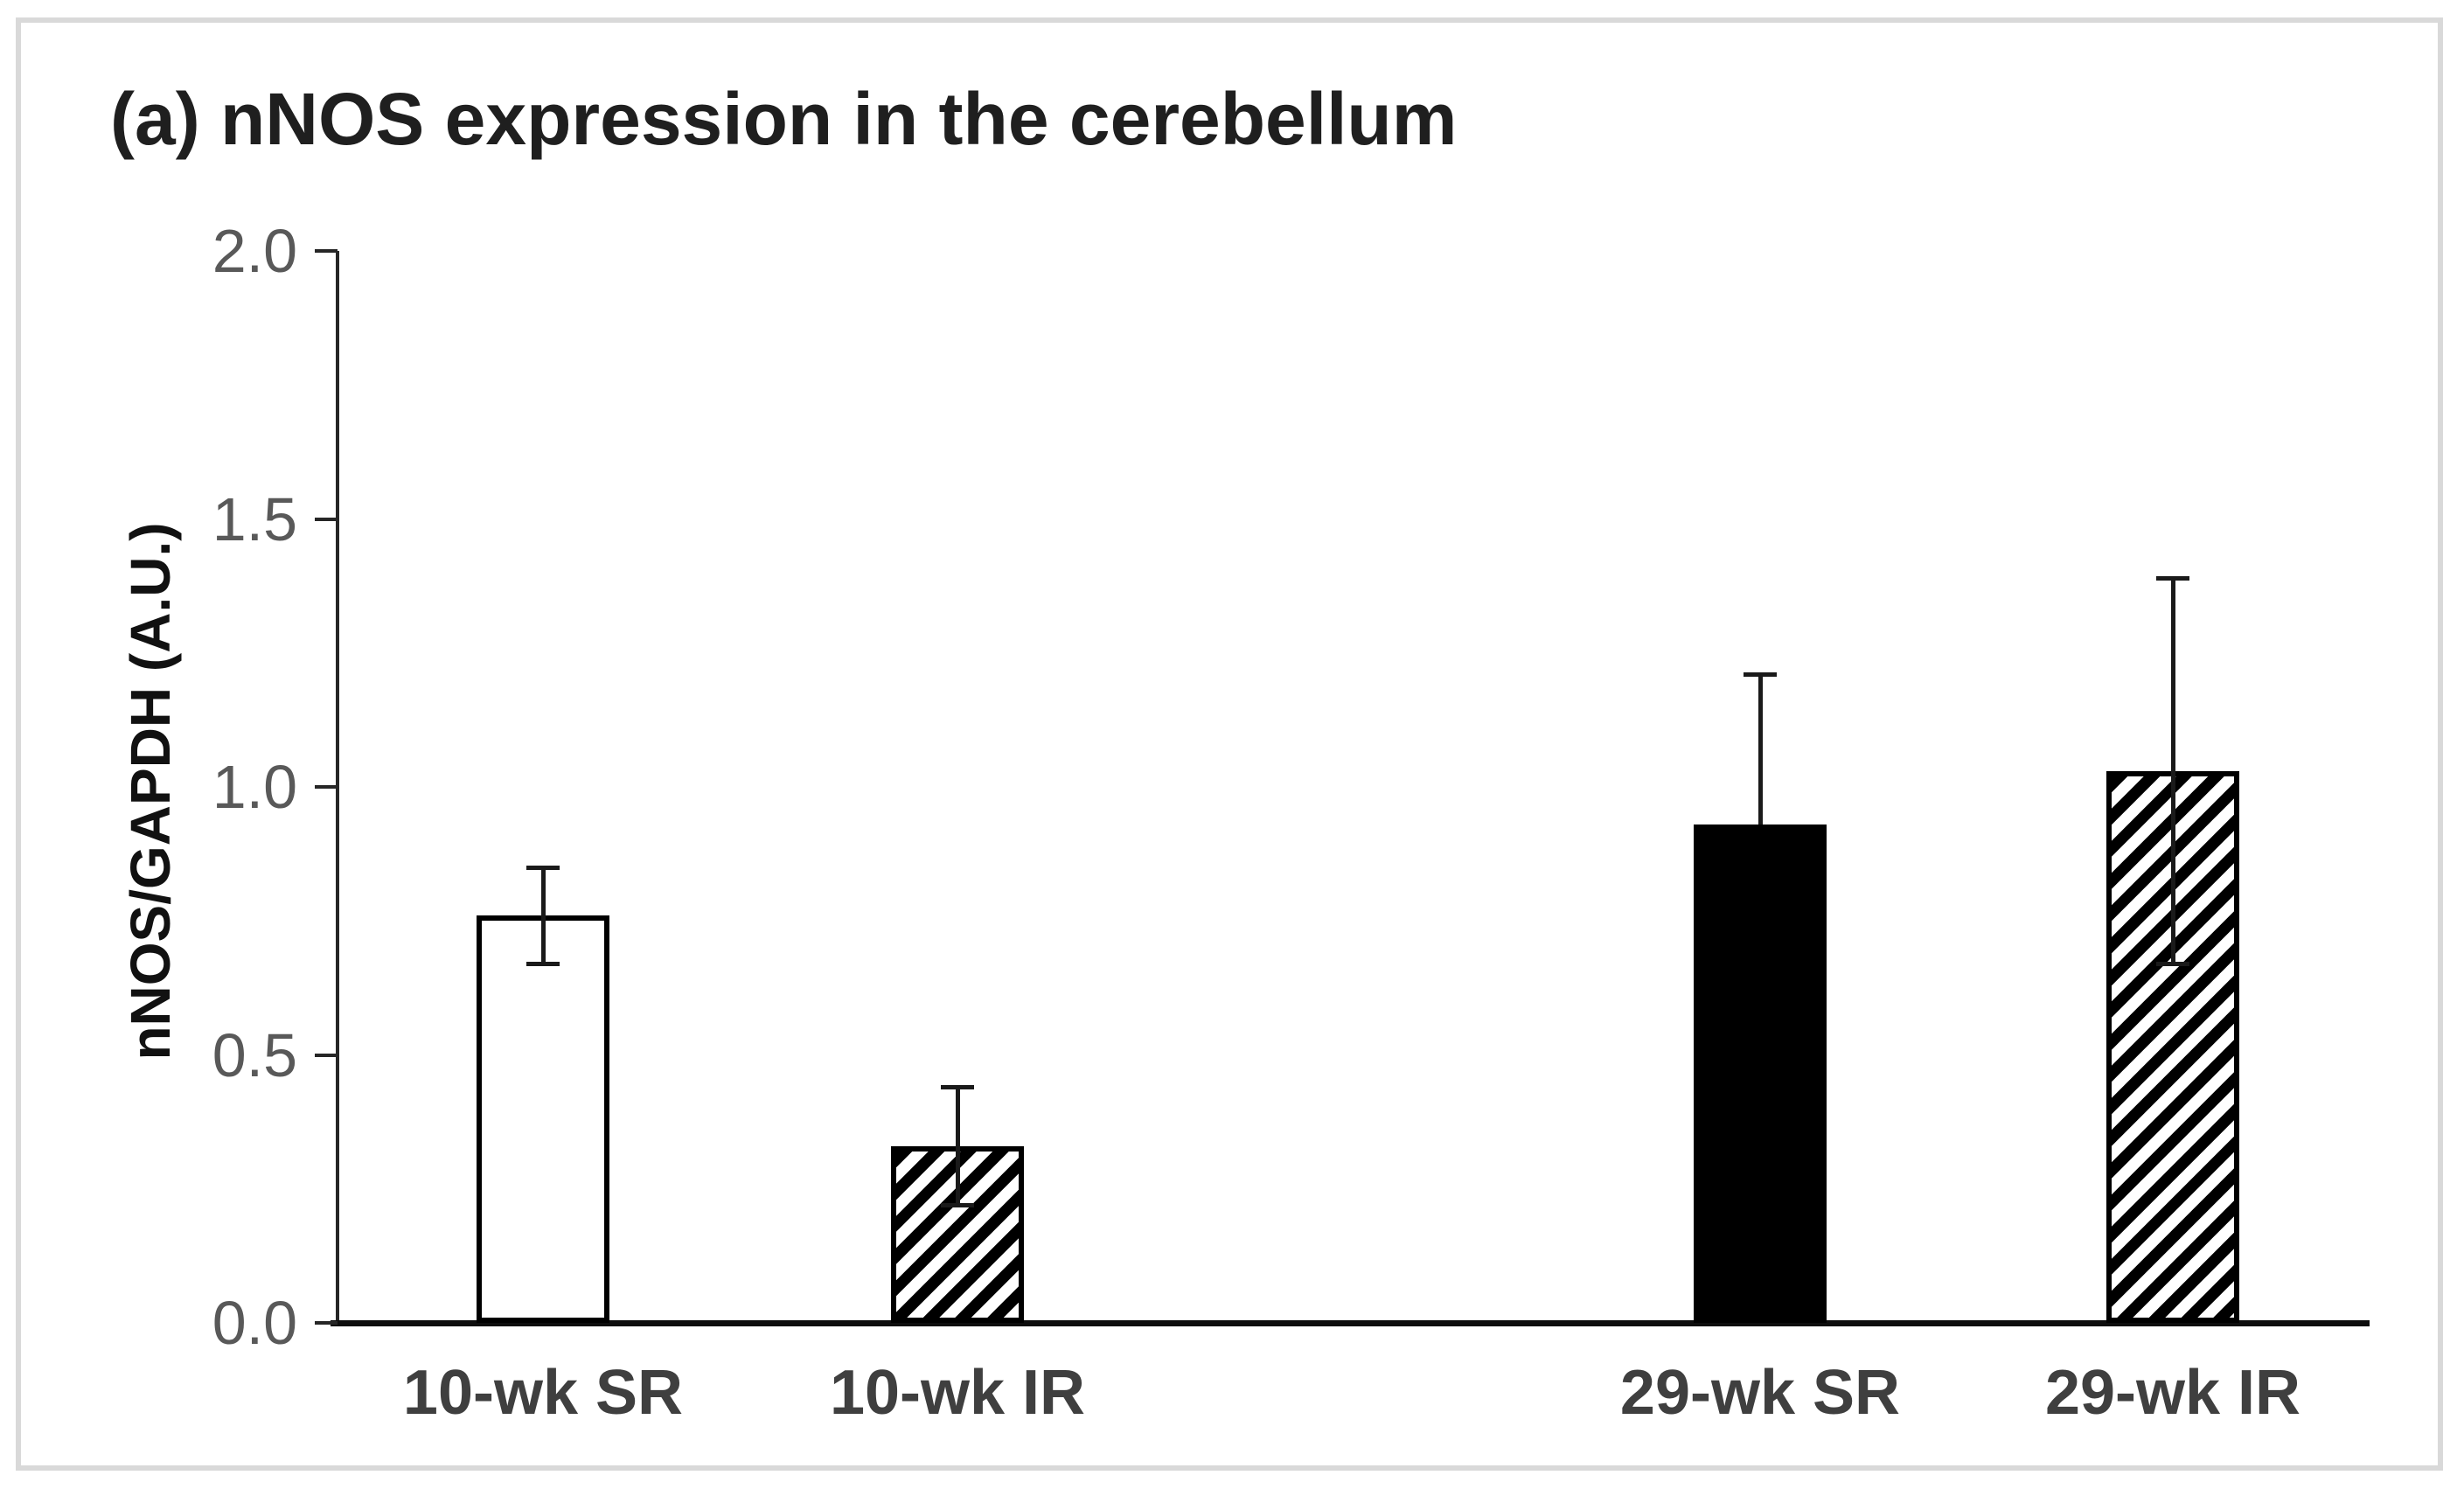  I want to click on y-tick-mark-0.0, so click(326, 1323).